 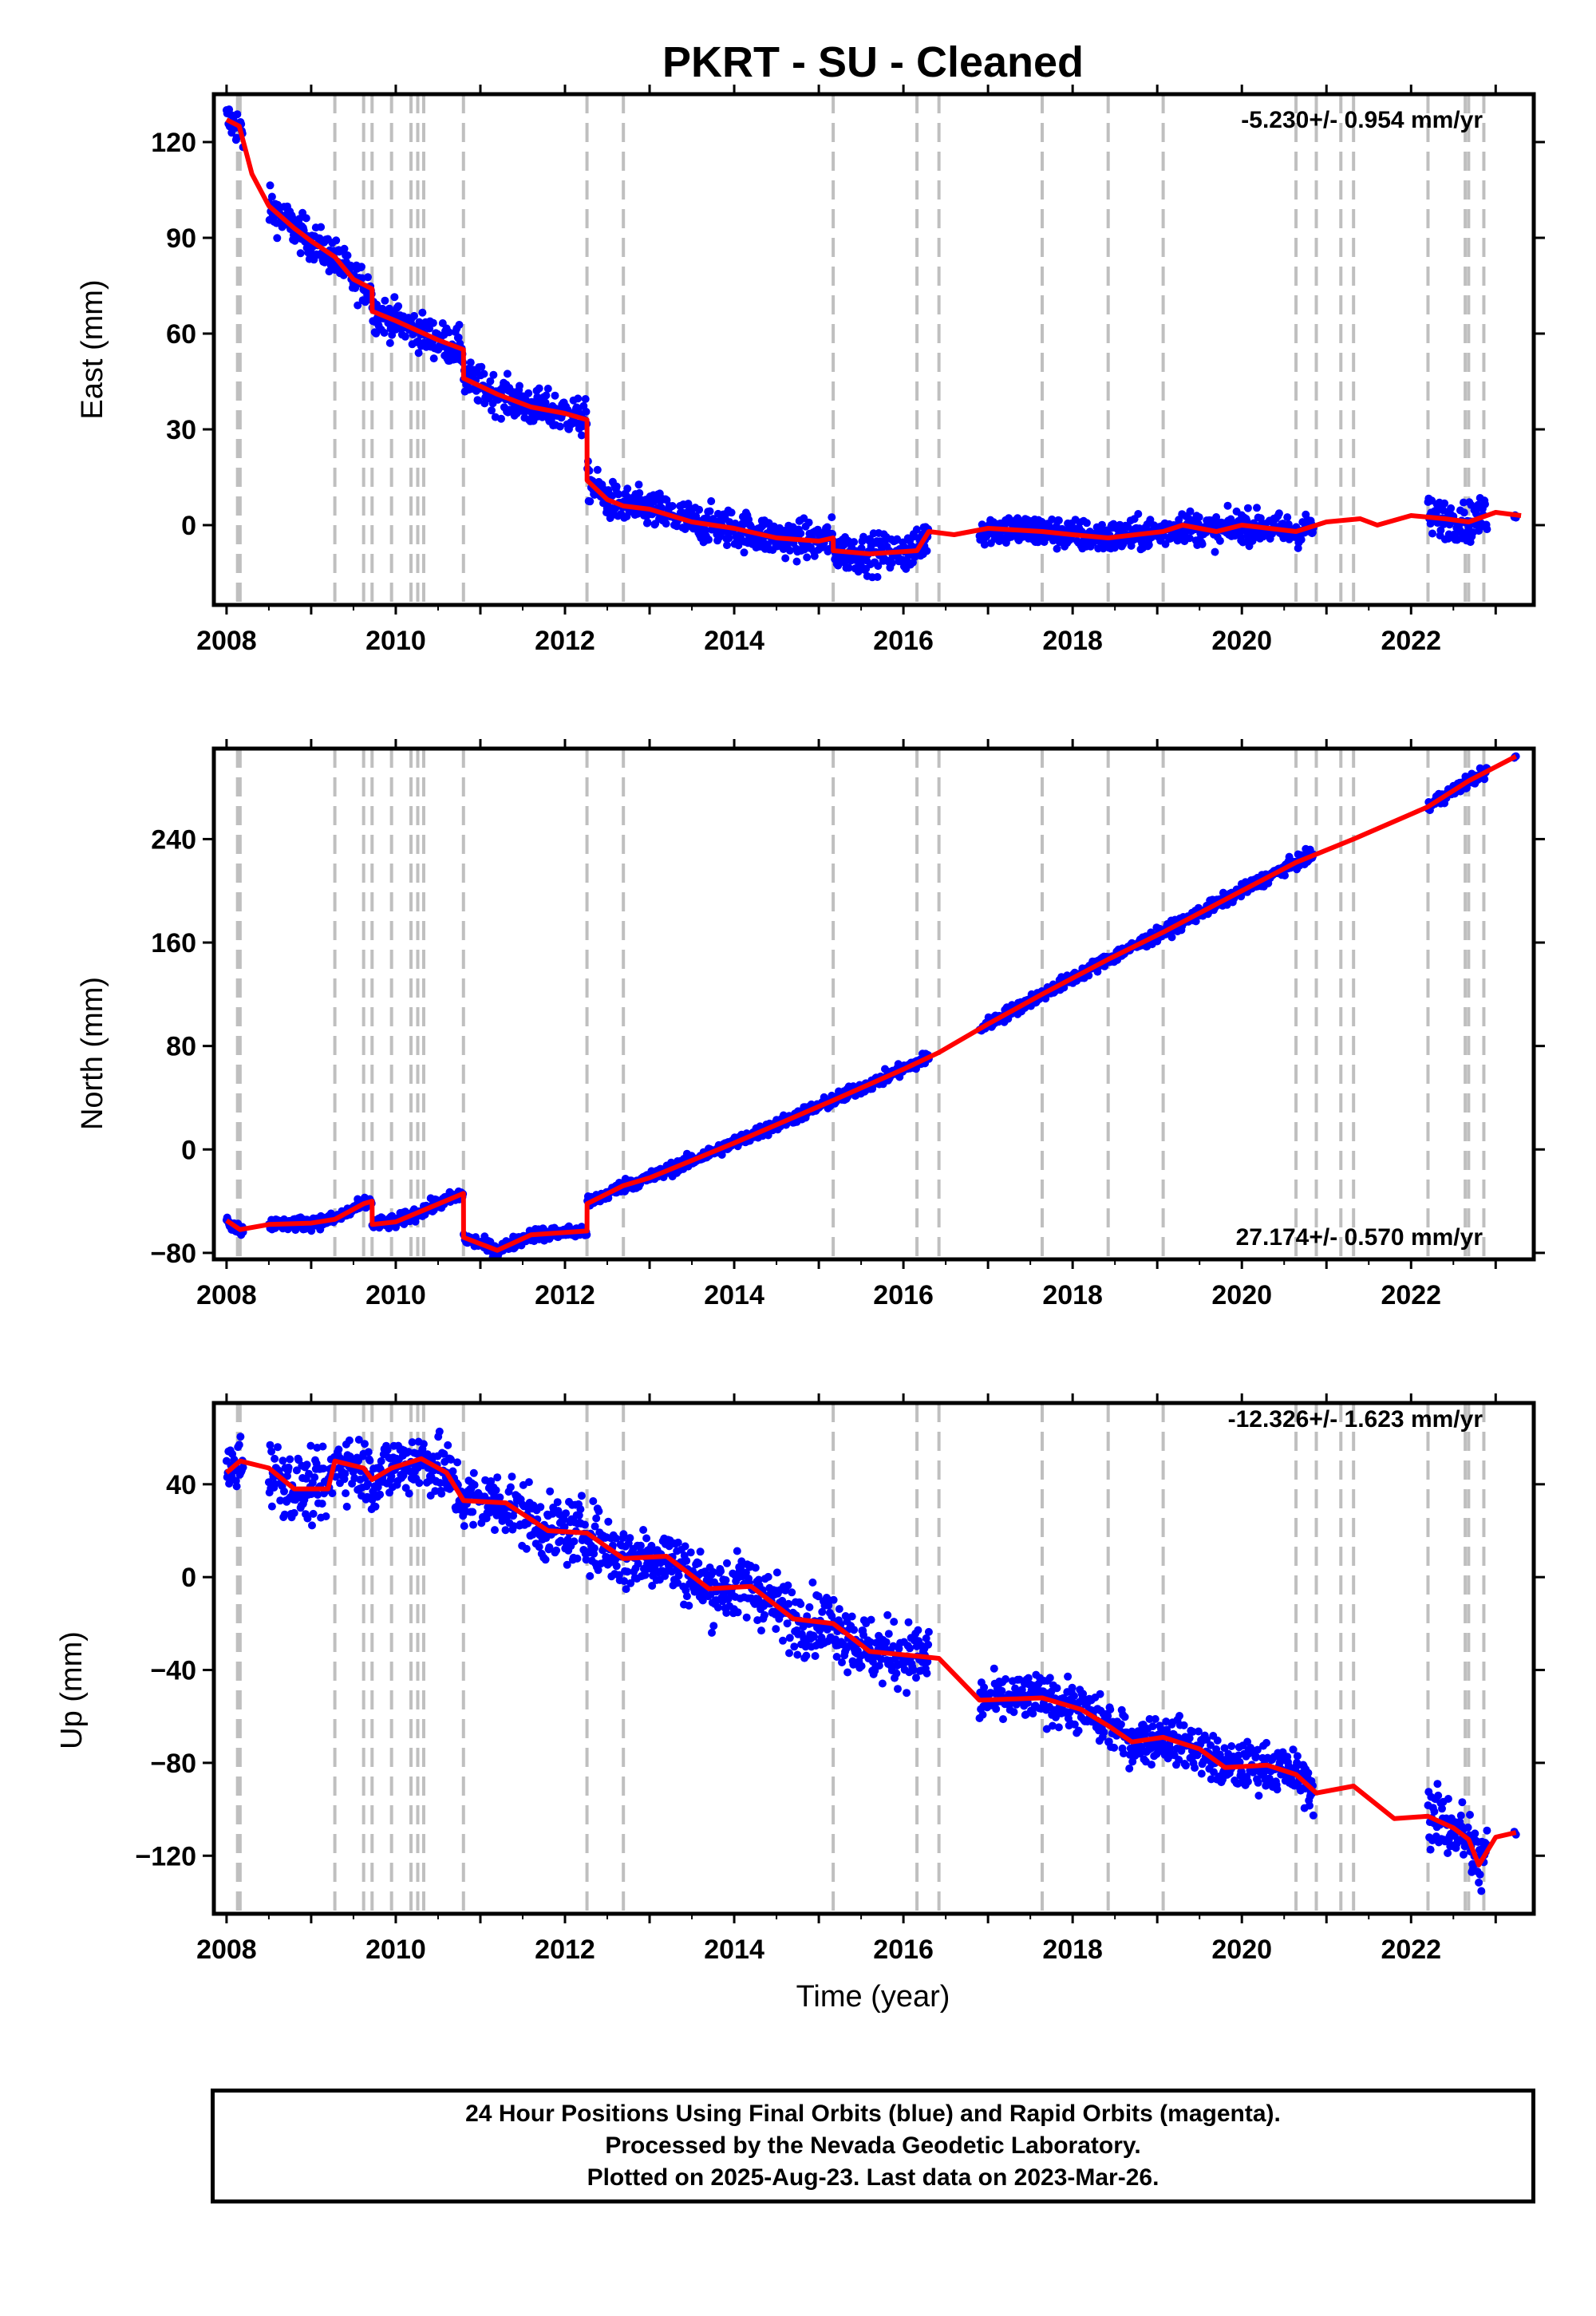 What do you see at coordinates (92, 1053) in the screenshot?
I see `north-axis-label: North (mm)` at bounding box center [92, 1053].